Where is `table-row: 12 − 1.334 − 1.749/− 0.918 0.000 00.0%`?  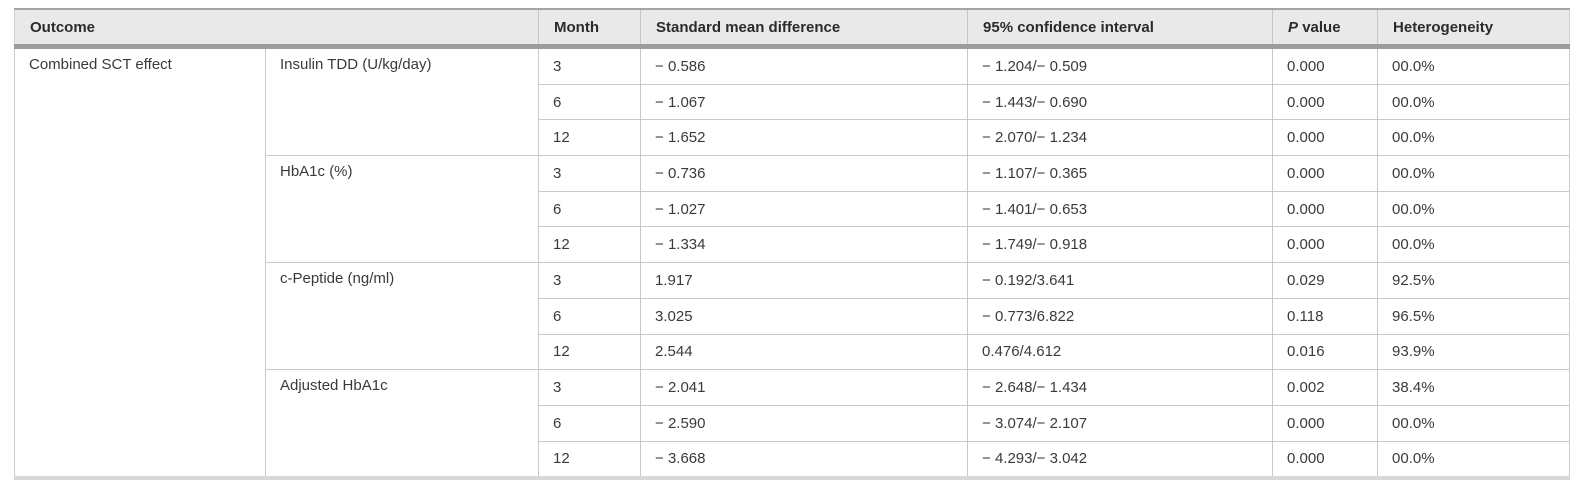 table-row: 12 − 1.334 − 1.749/− 0.918 0.000 00.0% is located at coordinates (793, 245).